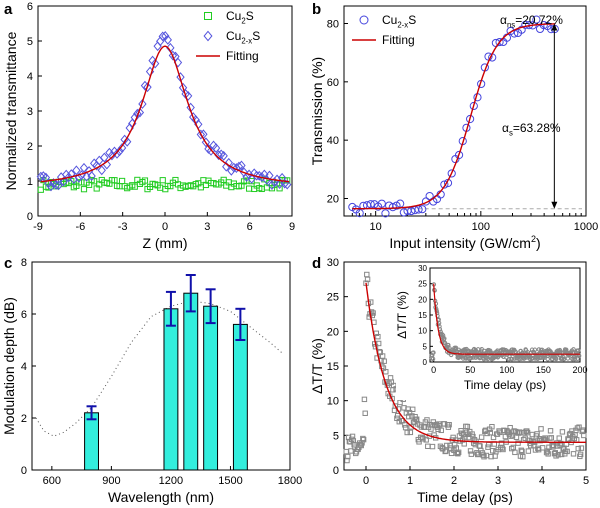 The height and width of the screenshot is (508, 600). What do you see at coordinates (333, 298) in the screenshot?
I see `y-tick-label: 25` at bounding box center [333, 298].